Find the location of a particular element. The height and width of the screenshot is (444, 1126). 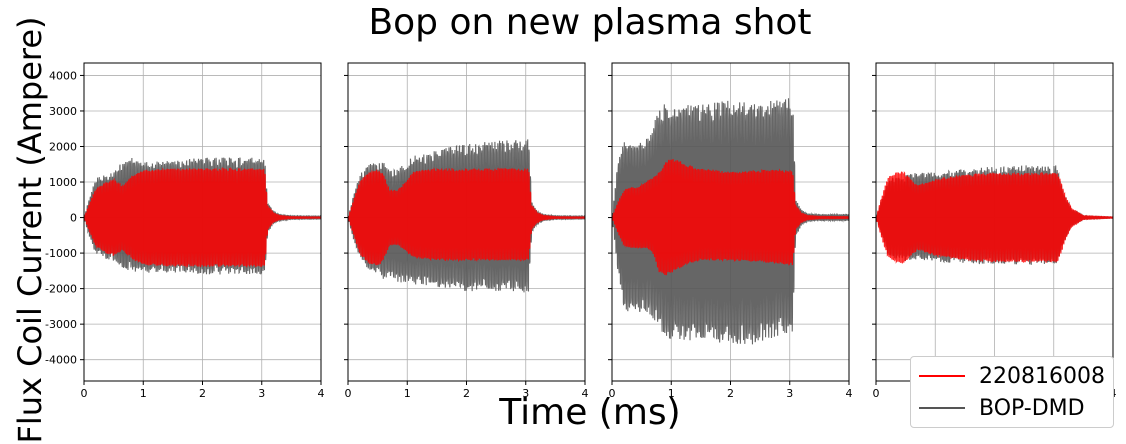

legend-item-bop-dmd: BOP-DMD is located at coordinates (1002, 408).